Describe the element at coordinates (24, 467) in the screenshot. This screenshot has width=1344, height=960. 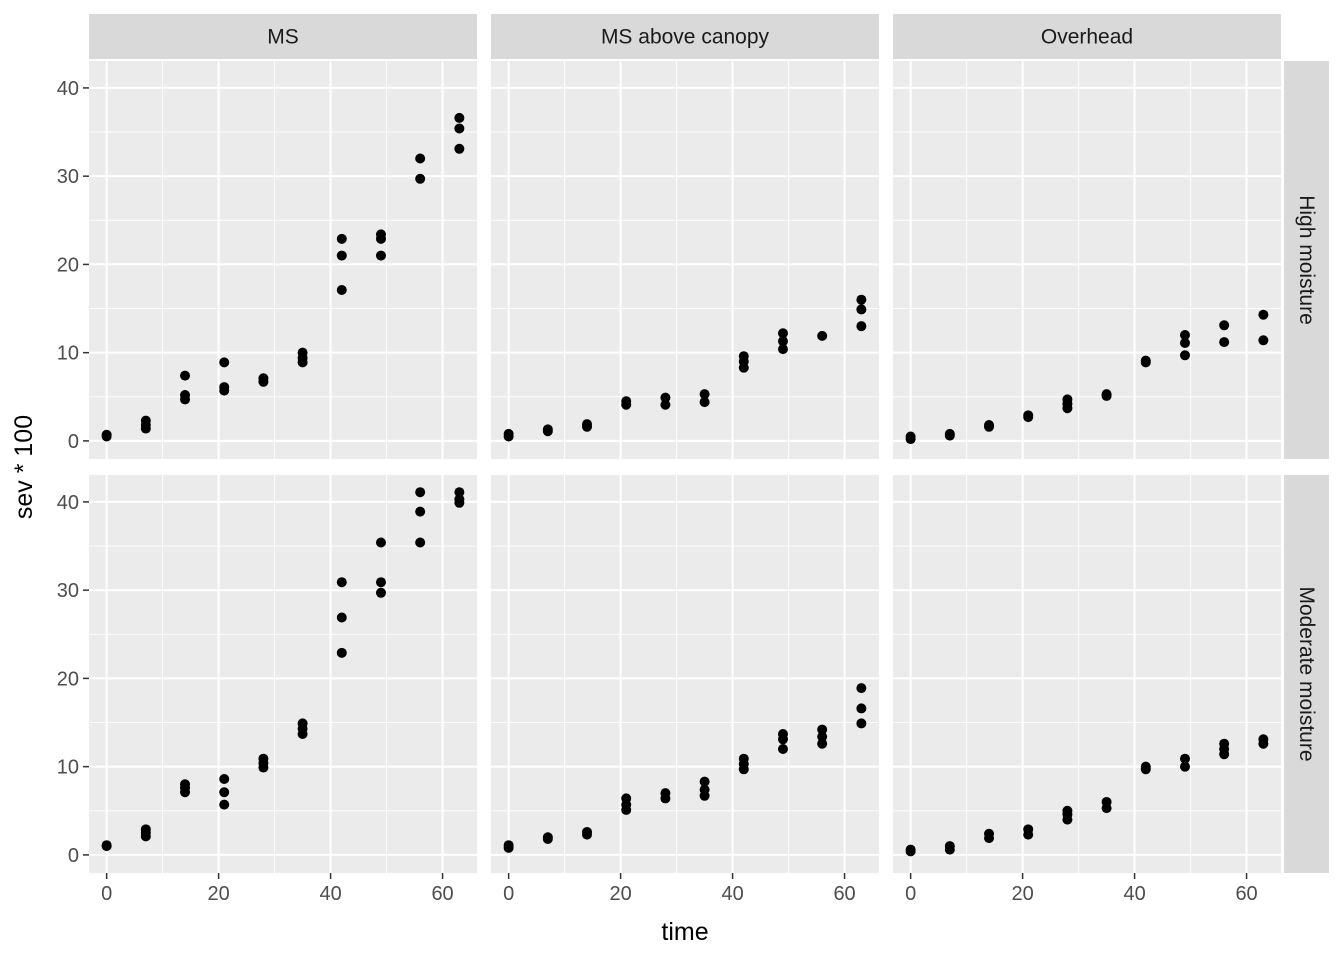
I see `y-axis-title: sev * 100` at that location.